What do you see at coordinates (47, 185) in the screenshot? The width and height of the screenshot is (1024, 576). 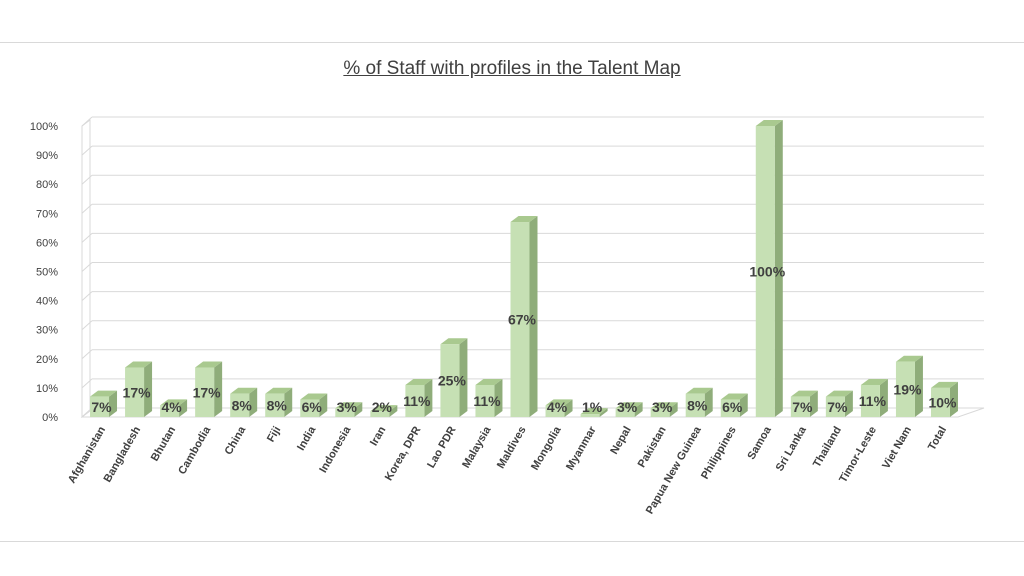 I see `y-tick-label: 80%` at bounding box center [47, 185].